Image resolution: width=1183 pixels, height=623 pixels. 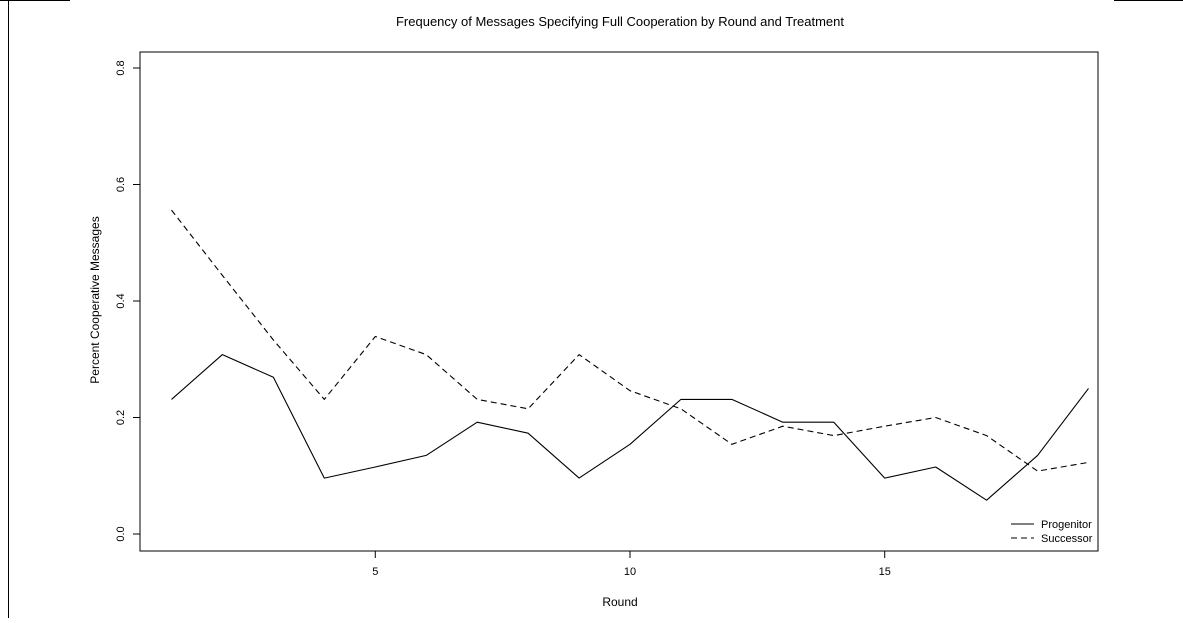 I want to click on x-axis-label: Round, so click(x=619, y=602).